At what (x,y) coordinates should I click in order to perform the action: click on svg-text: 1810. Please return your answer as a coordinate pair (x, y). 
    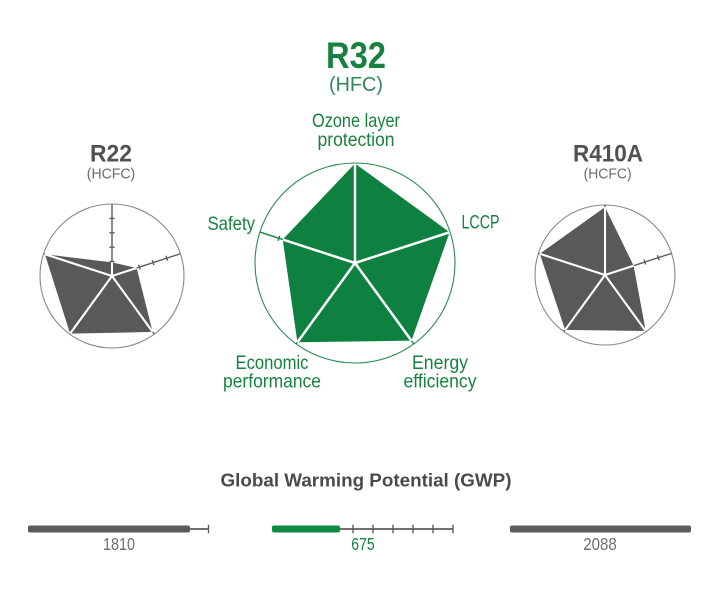
    Looking at the image, I should click on (119, 544).